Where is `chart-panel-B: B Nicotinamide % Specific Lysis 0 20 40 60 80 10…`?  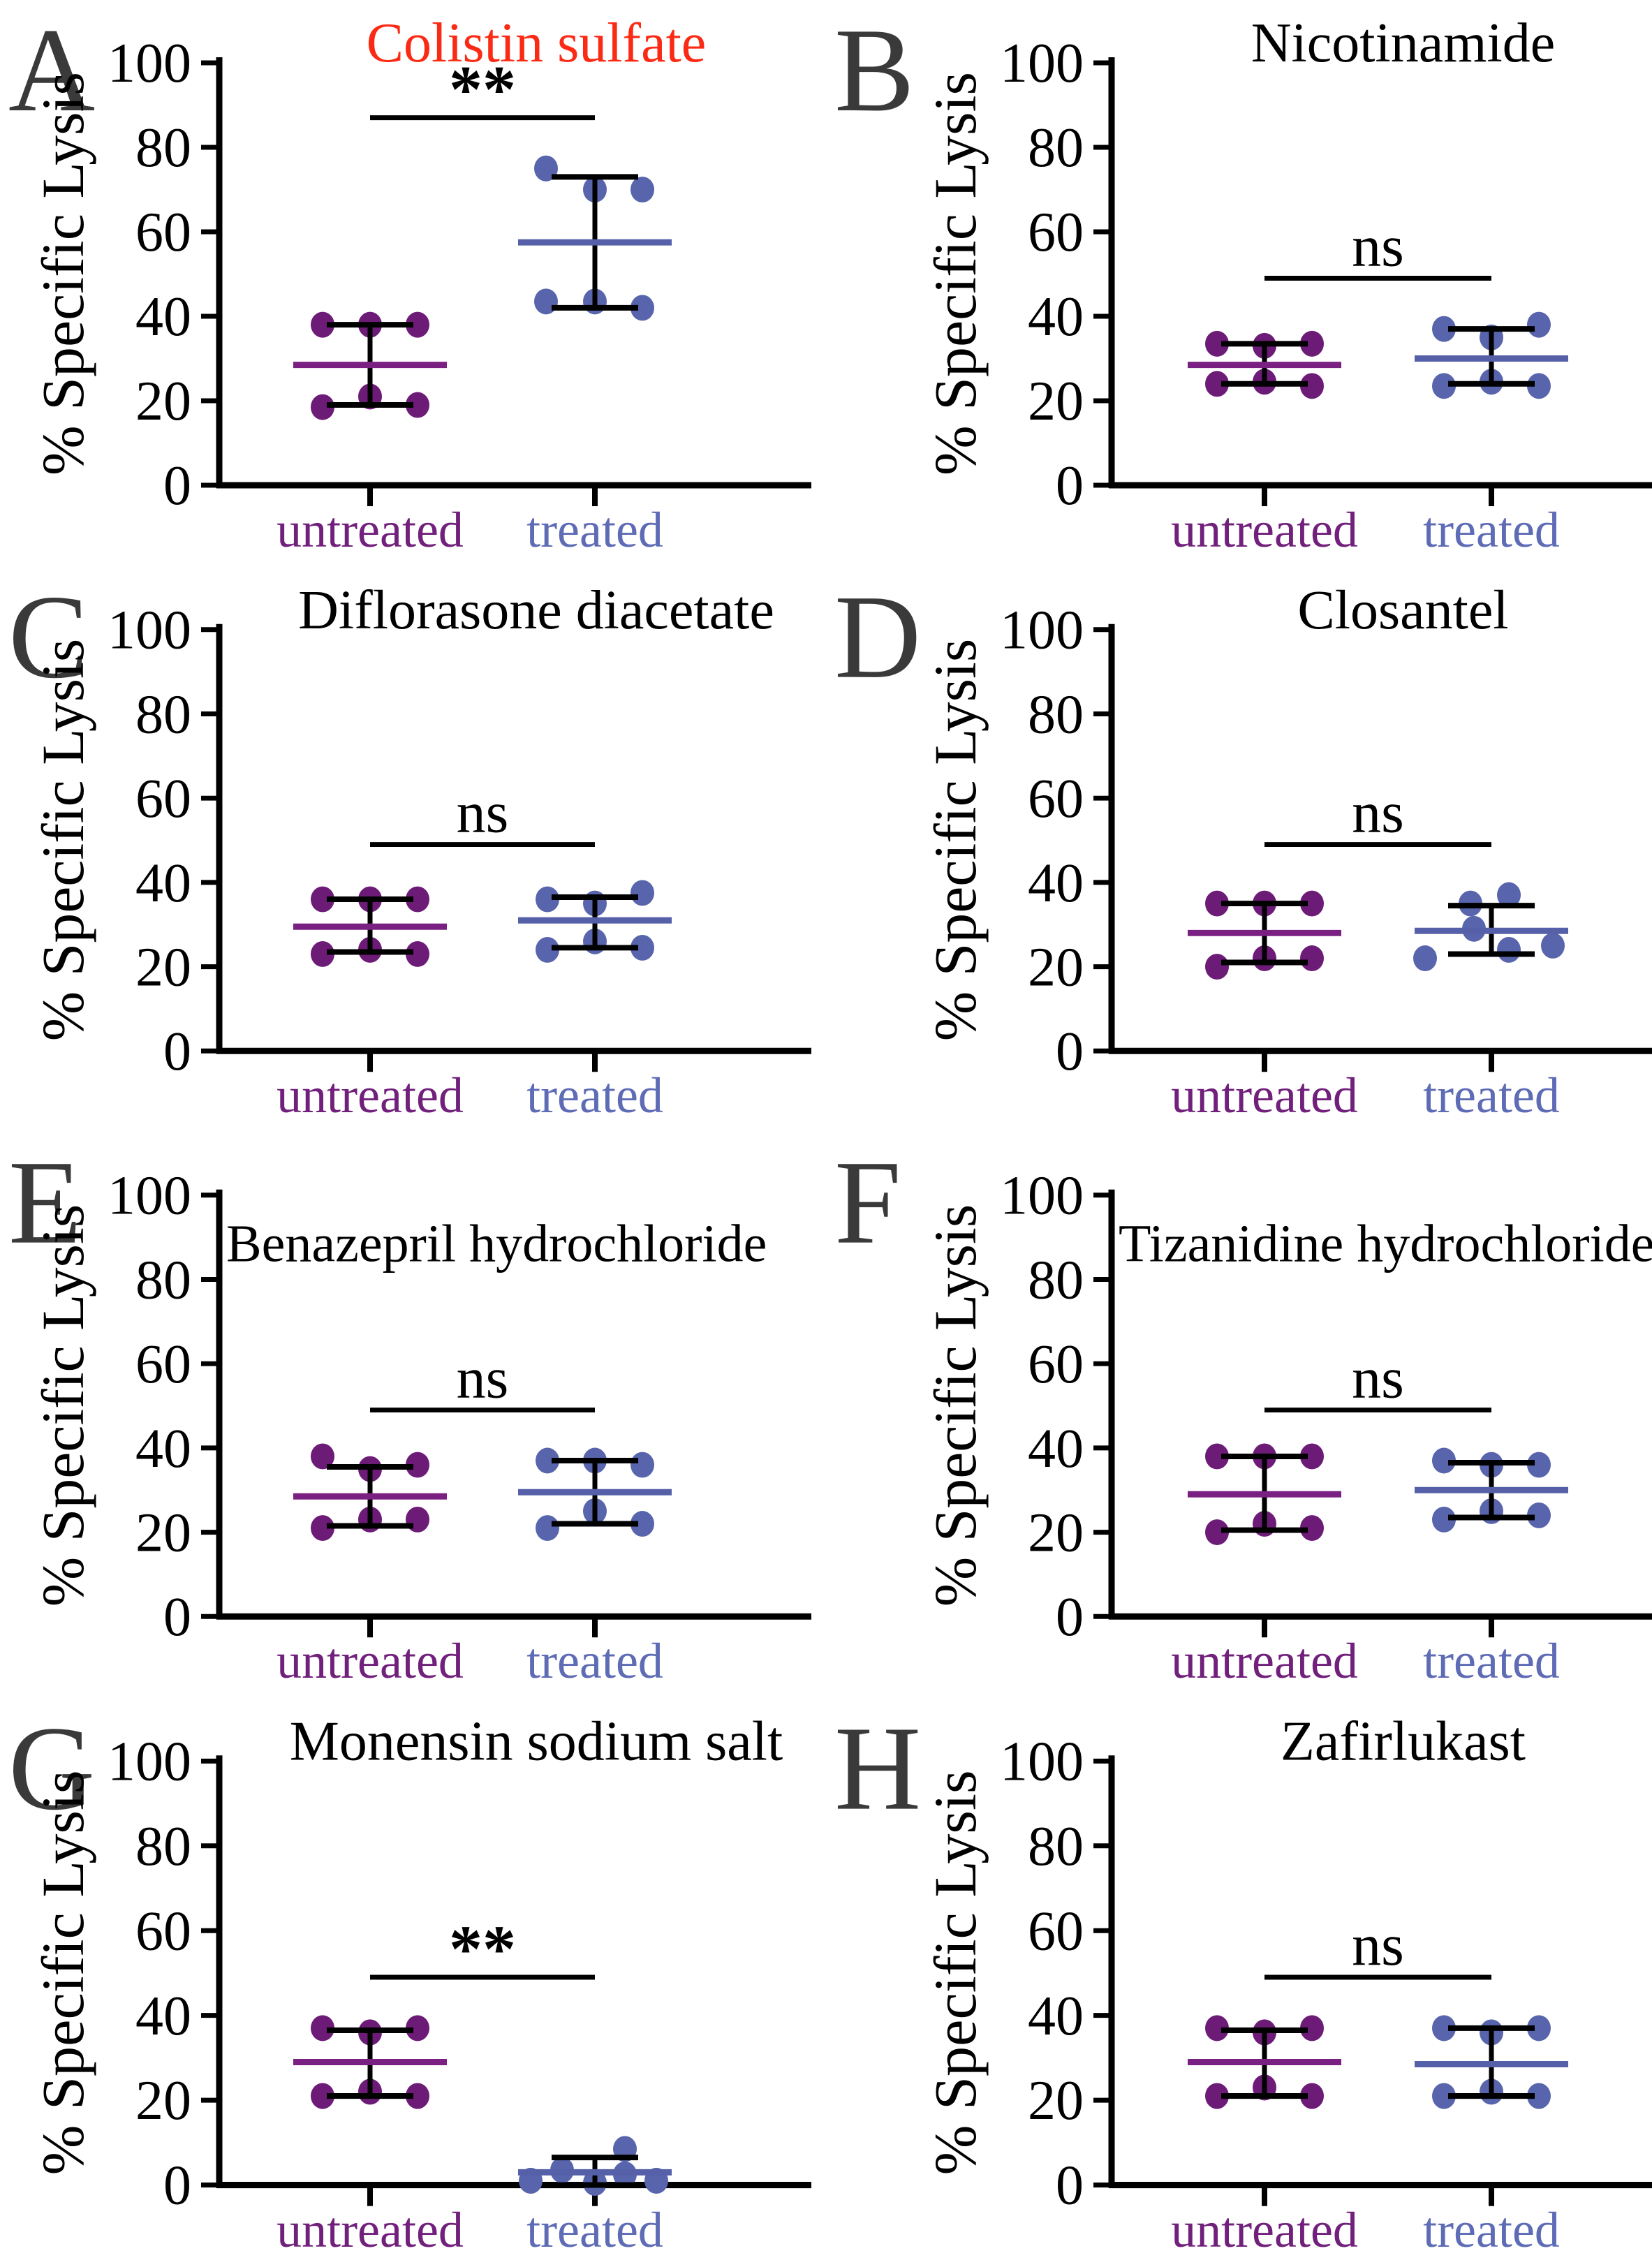 chart-panel-B: B Nicotinamide % Specific Lysis 0 20 40 60 80 10… is located at coordinates (1243, 281).